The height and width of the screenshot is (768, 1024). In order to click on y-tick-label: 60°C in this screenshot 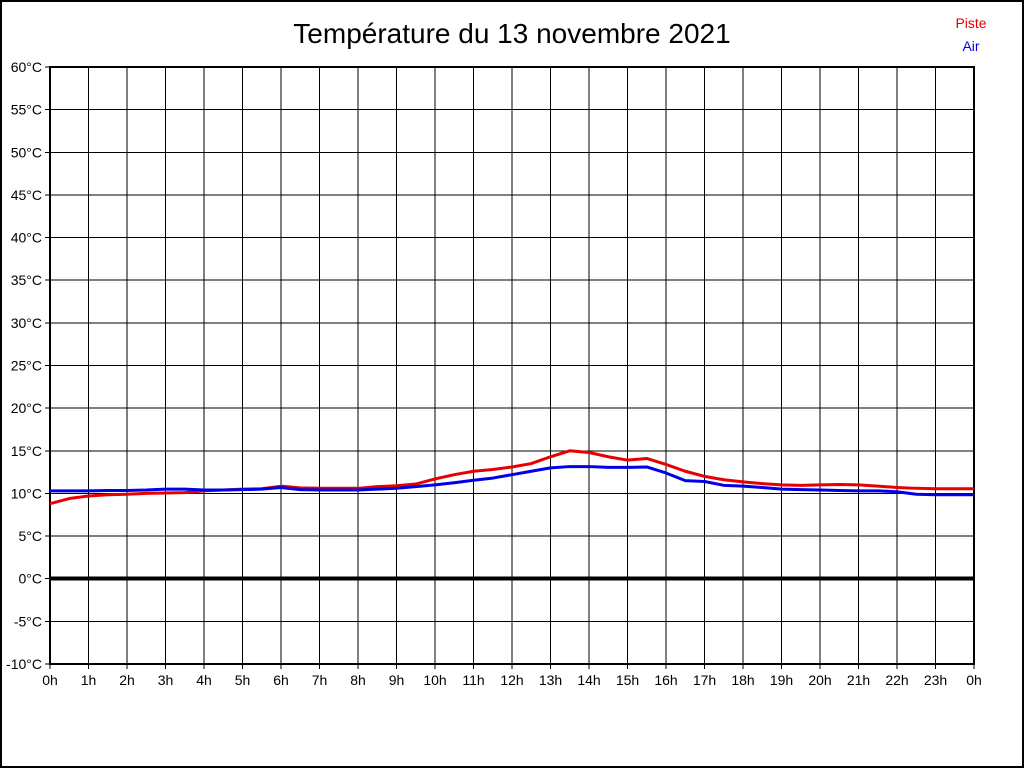, I will do `click(26, 67)`.